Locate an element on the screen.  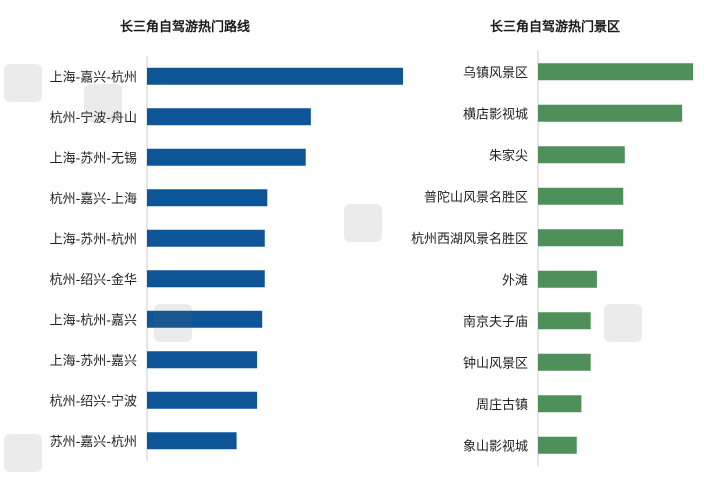
category-label: 上海-苏州-无锡 is located at coordinates (93, 158).